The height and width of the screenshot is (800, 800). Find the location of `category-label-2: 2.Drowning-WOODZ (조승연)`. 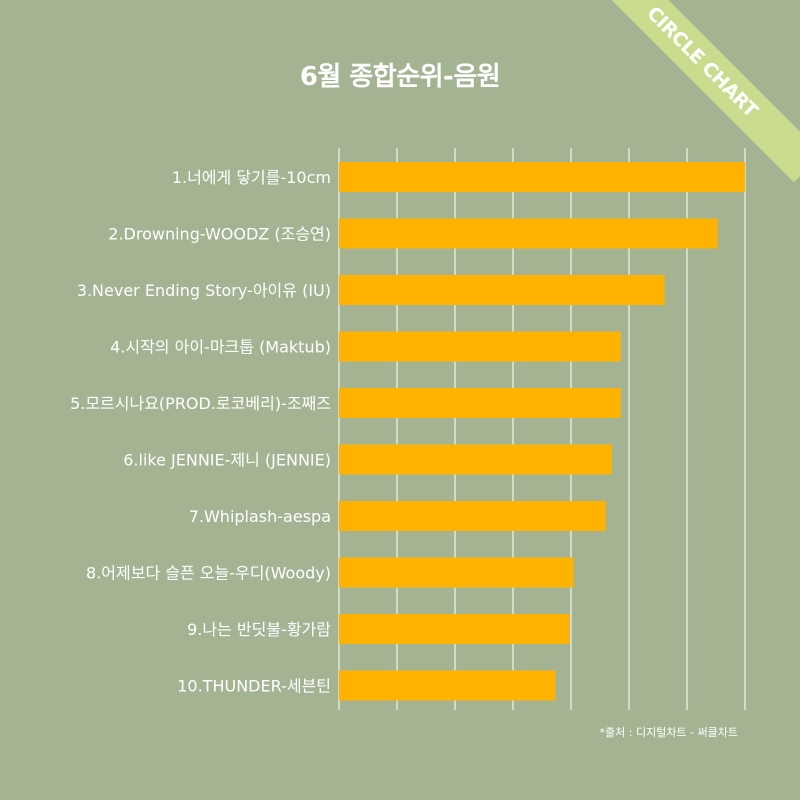

category-label-2: 2.Drowning-WOODZ (조승연) is located at coordinates (219, 234).